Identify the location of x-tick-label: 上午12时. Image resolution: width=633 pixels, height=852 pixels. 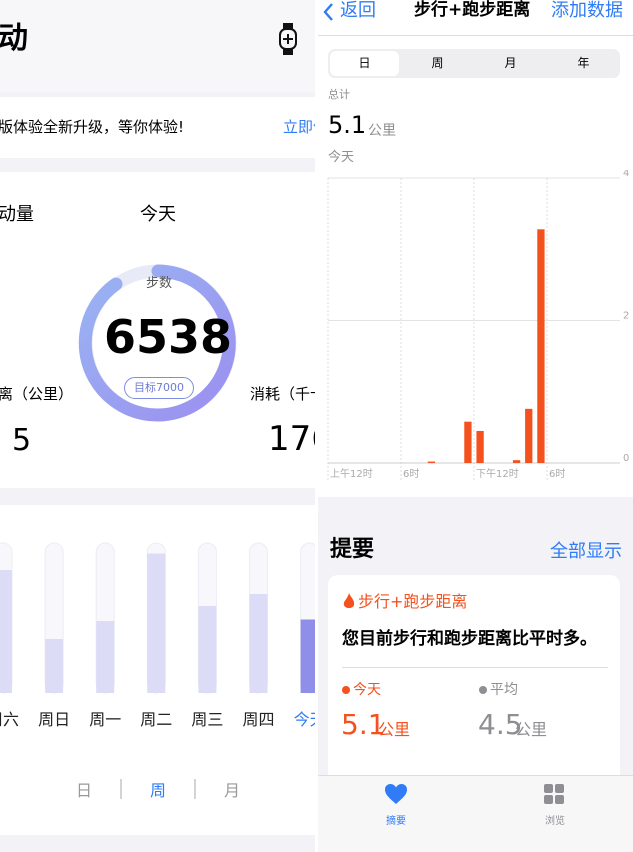
(351, 473).